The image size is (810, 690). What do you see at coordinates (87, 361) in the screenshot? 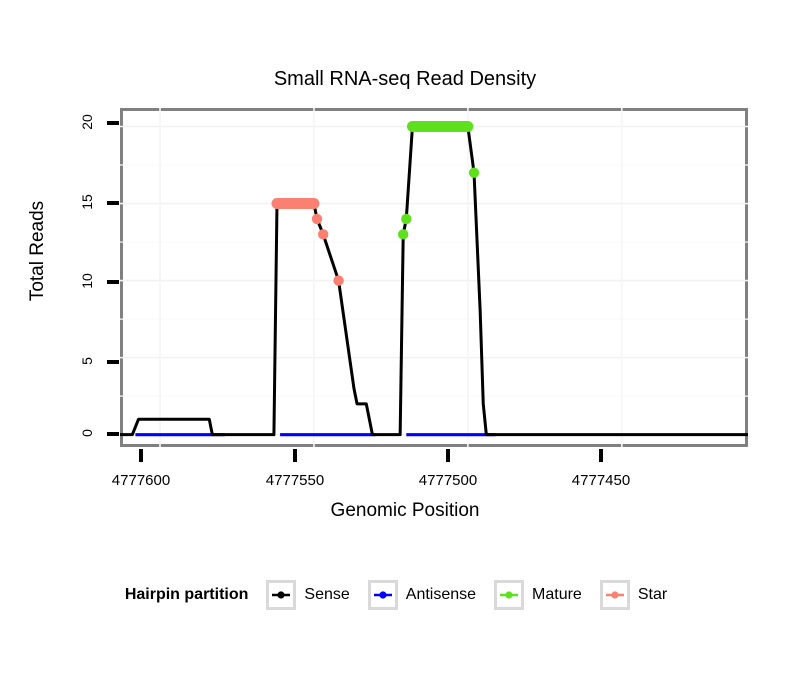
I see `y-tick-label-5: 5` at bounding box center [87, 361].